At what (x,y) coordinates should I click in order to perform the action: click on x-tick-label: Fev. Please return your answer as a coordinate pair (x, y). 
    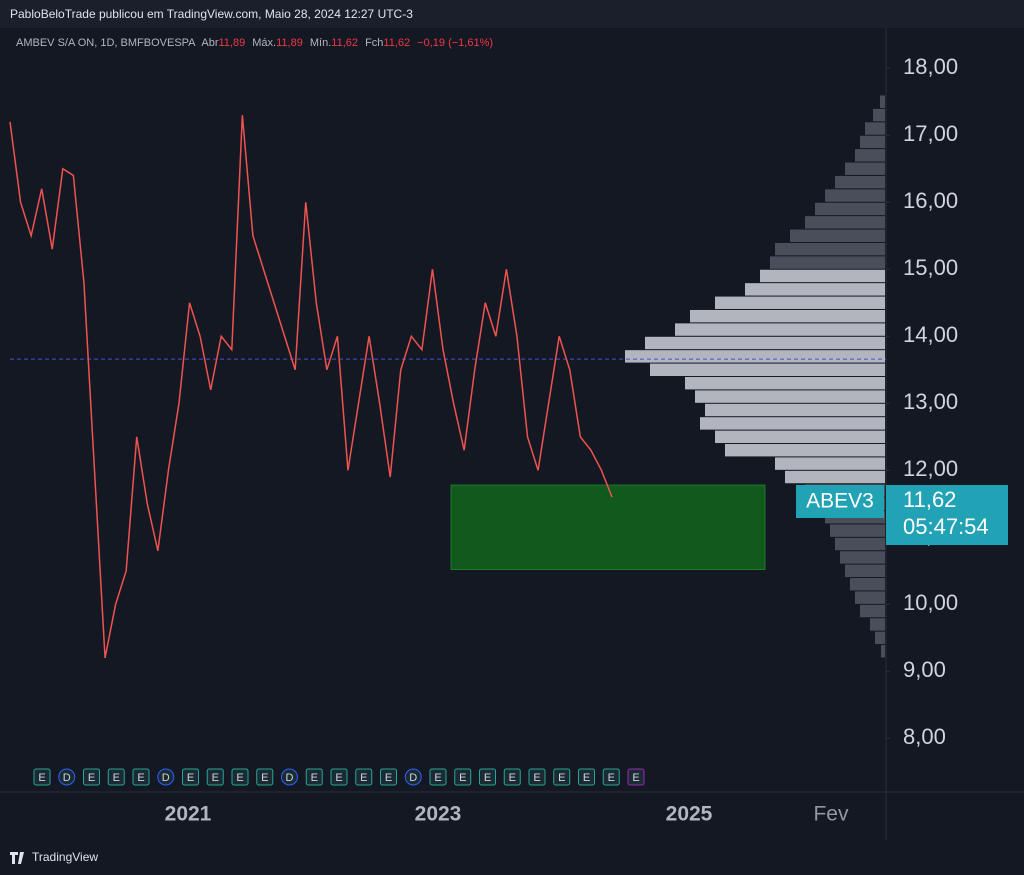
    Looking at the image, I should click on (831, 814).